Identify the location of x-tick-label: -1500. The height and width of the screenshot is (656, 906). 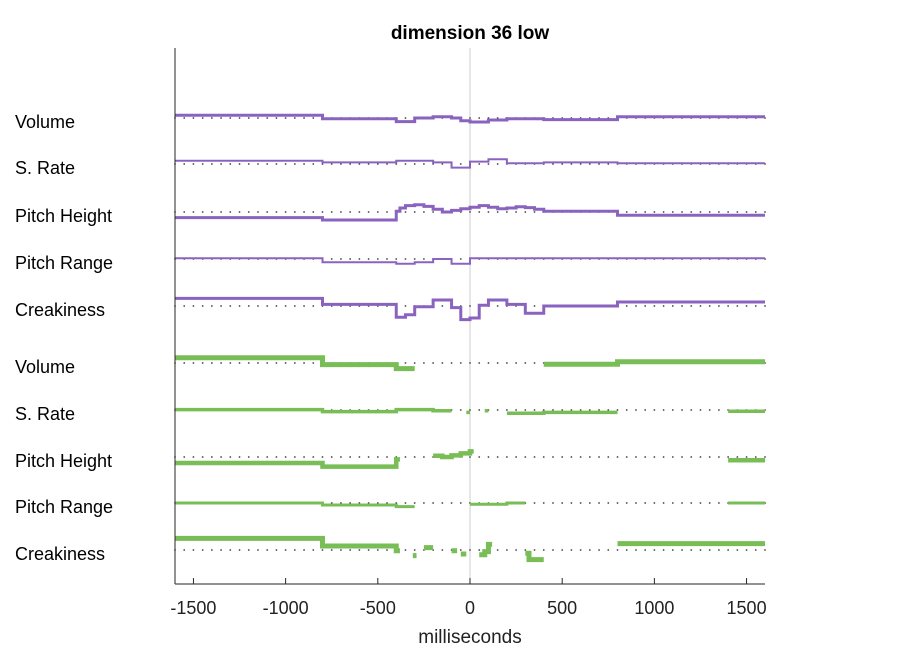
(193, 608).